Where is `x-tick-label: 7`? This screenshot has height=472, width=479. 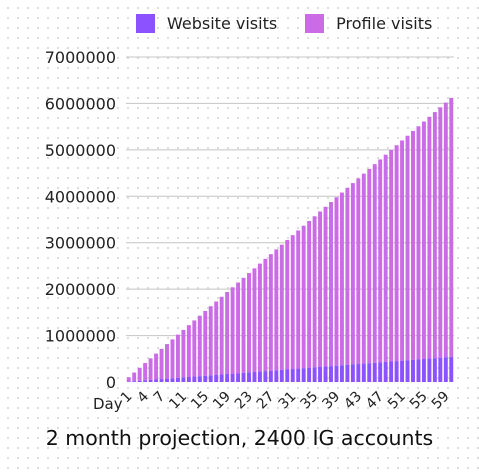
x-tick-label: 7 is located at coordinates (160, 398).